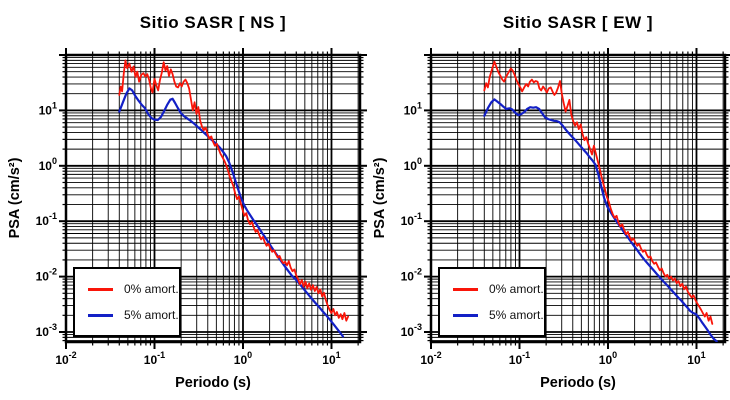 Image resolution: width=730 pixels, height=400 pixels. Describe the element at coordinates (578, 383) in the screenshot. I see `x-axis-label-ew: Periodo (s)` at that location.